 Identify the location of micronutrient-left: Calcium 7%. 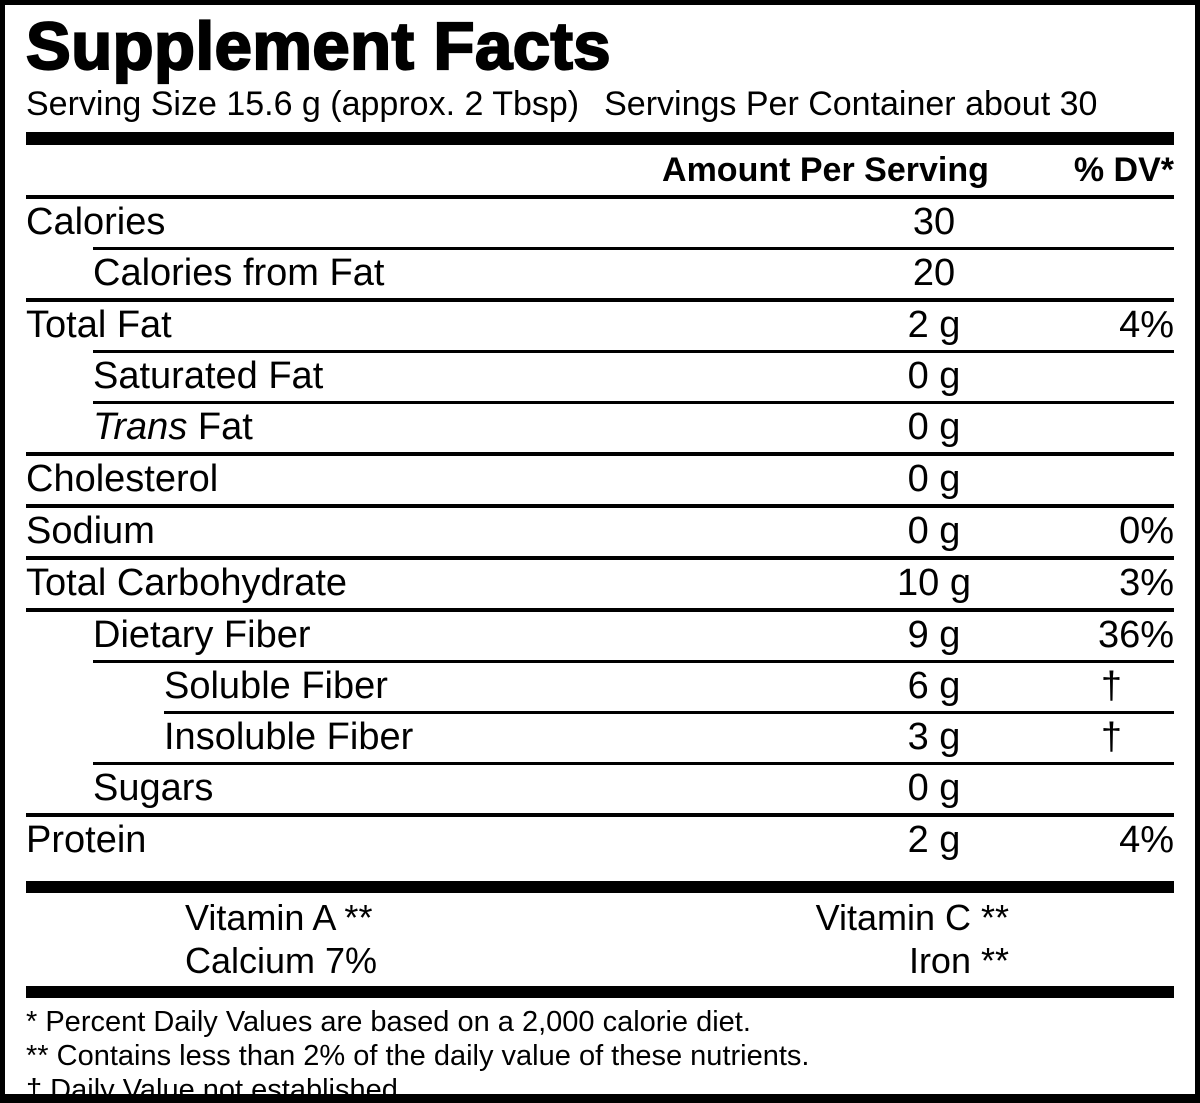
(281, 961).